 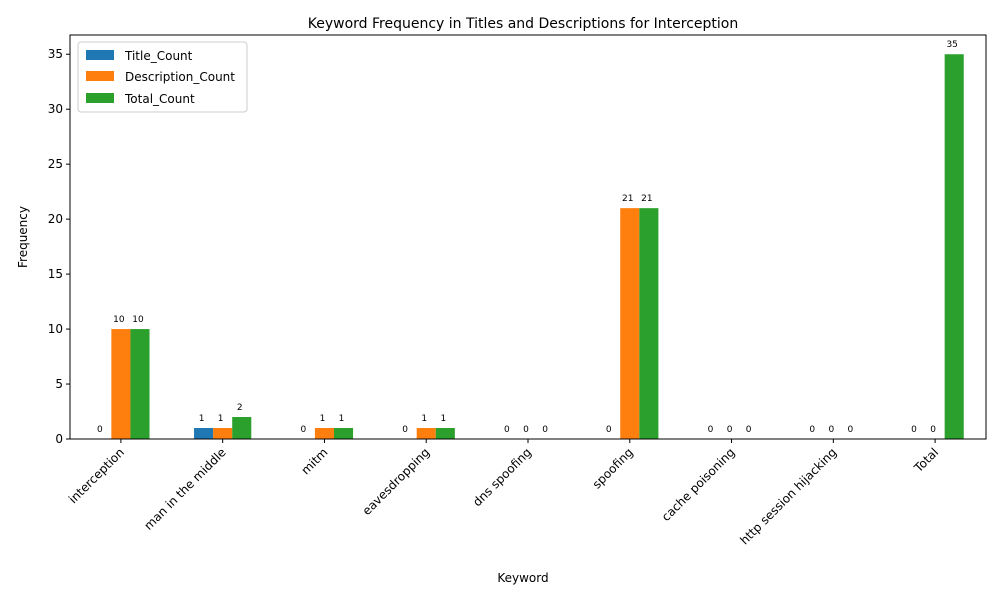 What do you see at coordinates (159, 99) in the screenshot?
I see `legend-label-total-count: Total_Count` at bounding box center [159, 99].